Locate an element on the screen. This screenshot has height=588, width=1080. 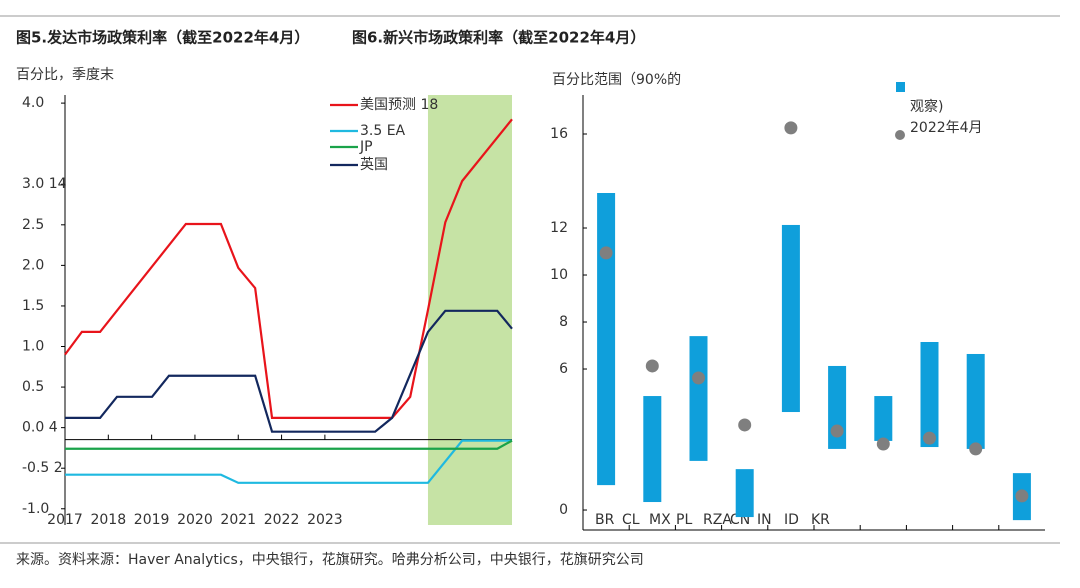
x-tick-label: 2020 is located at coordinates (195, 520).